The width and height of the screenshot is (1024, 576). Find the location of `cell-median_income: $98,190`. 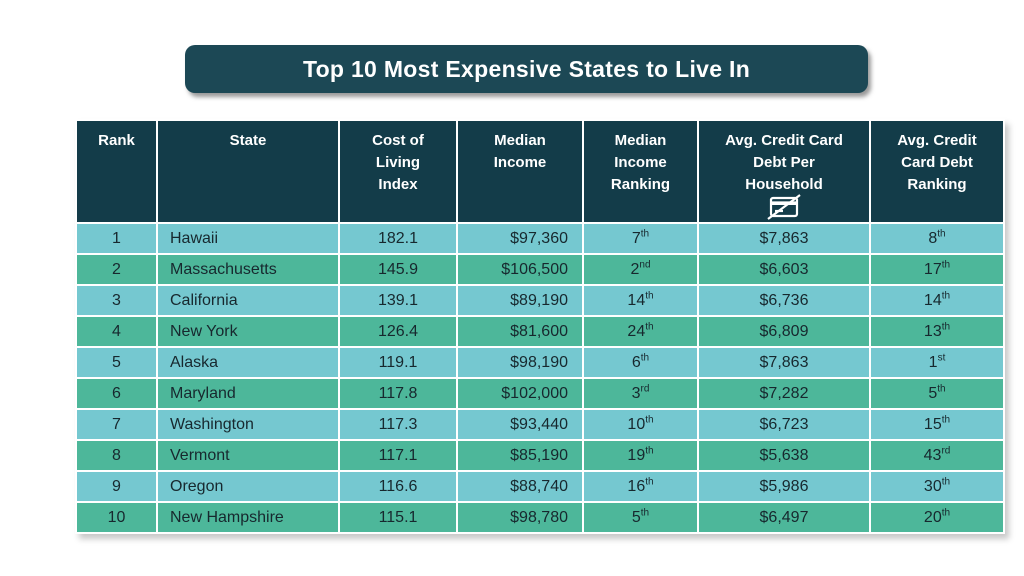

cell-median_income: $98,190 is located at coordinates (520, 362).